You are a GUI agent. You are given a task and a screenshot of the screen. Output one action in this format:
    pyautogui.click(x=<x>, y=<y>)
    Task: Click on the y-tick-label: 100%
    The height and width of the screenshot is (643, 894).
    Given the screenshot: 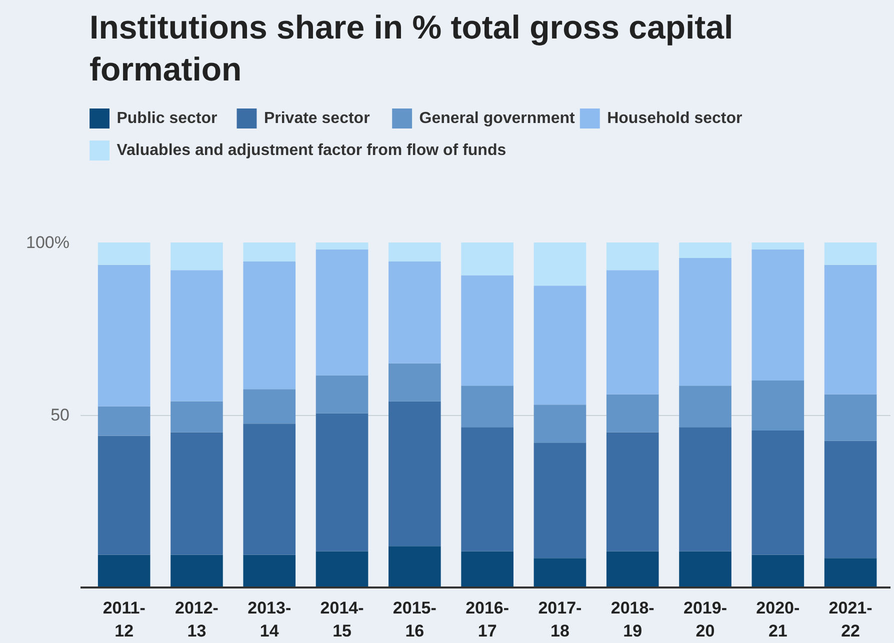 What is the action you would take?
    pyautogui.click(x=48, y=242)
    